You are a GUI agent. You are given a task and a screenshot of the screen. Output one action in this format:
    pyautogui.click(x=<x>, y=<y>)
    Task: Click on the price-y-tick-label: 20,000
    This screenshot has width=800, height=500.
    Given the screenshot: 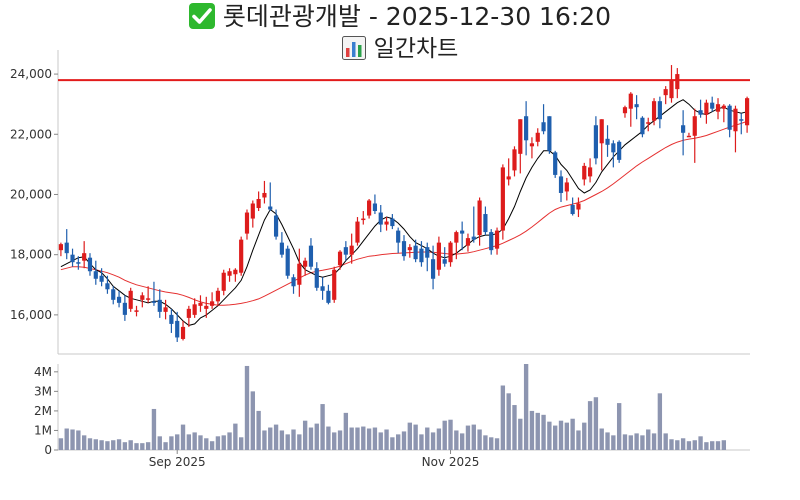 What is the action you would take?
    pyautogui.click(x=31, y=194)
    